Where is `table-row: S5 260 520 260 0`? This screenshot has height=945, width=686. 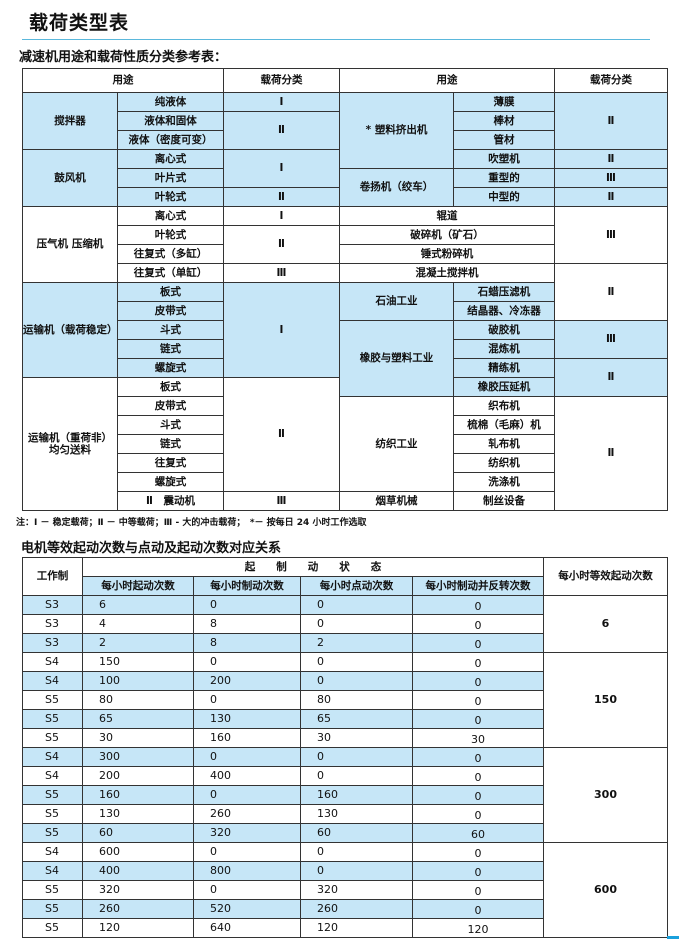 table-row: S5 260 520 260 0 is located at coordinates (345, 909).